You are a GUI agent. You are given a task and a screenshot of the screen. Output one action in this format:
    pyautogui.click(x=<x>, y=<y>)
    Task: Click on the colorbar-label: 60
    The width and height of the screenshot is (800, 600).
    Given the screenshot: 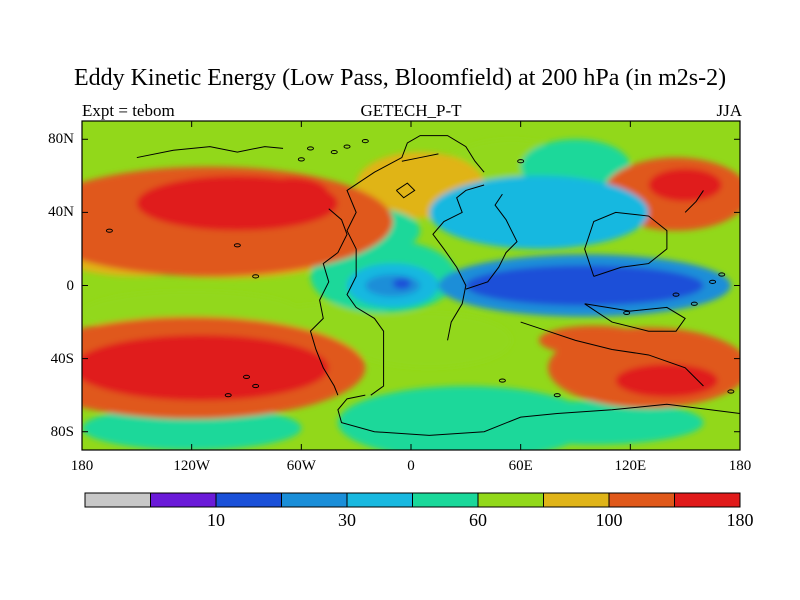 What is the action you would take?
    pyautogui.click(x=478, y=520)
    